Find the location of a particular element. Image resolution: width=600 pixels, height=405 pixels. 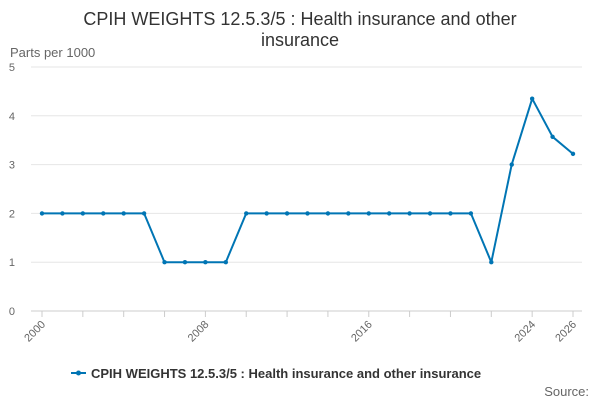

y-tick-label: 2 is located at coordinates (12, 214).